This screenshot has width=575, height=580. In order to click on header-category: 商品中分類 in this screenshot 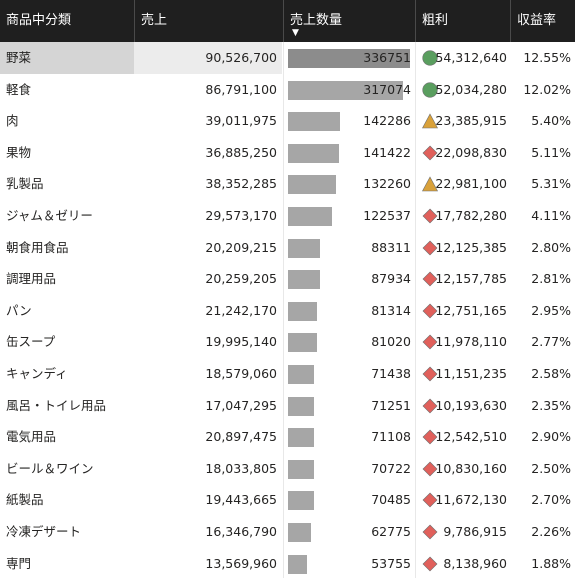, I will do `click(67, 21)`.